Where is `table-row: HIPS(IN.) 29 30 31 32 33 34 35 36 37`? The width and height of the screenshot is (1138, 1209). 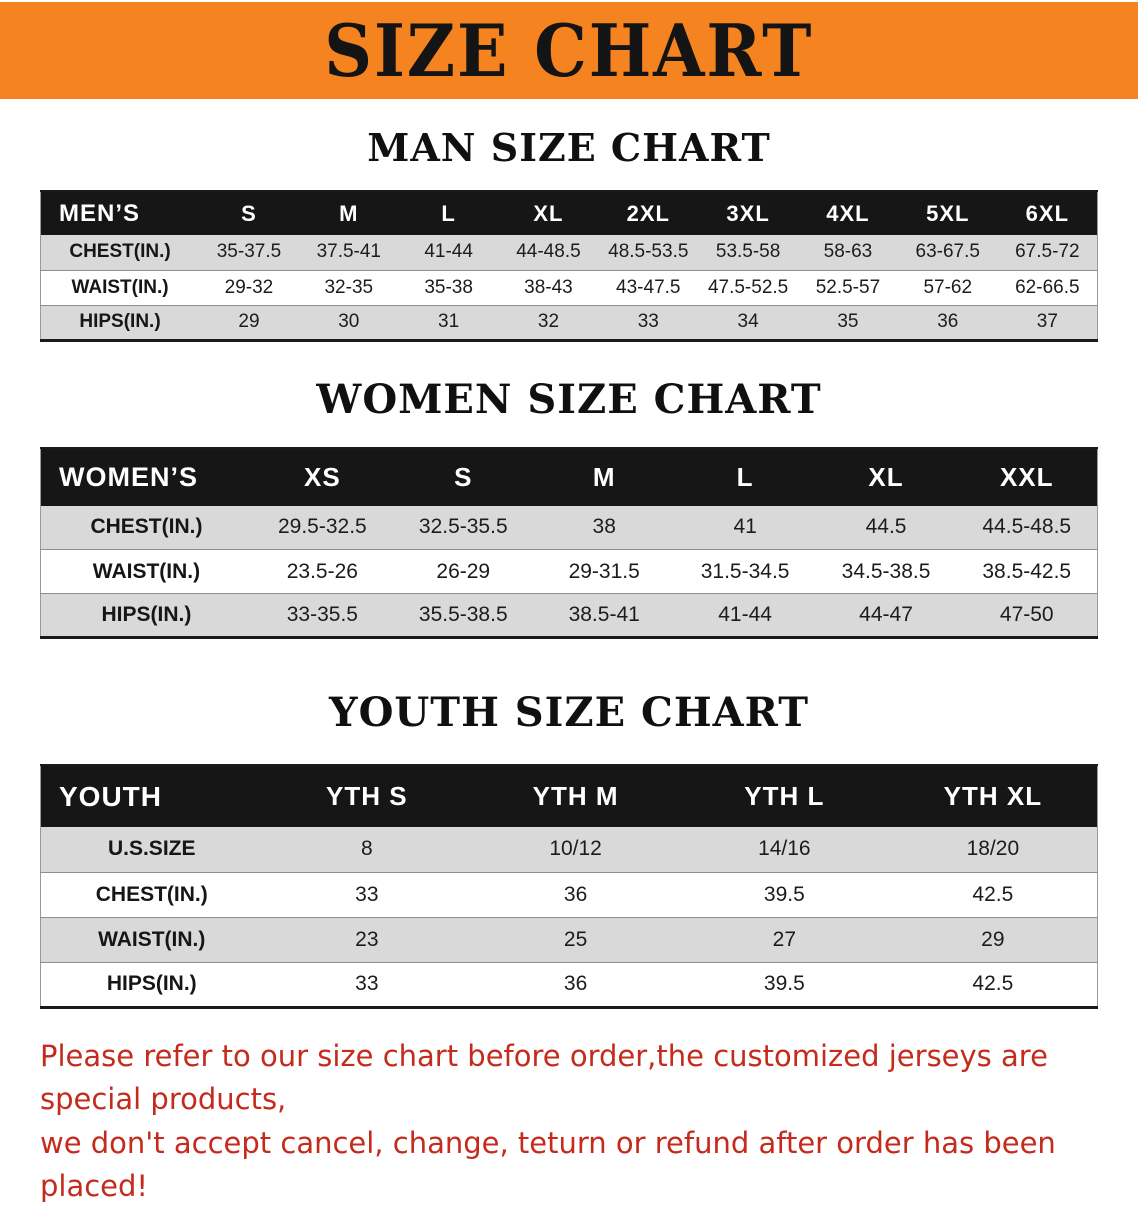 table-row: HIPS(IN.) 29 30 31 32 33 34 35 36 37 is located at coordinates (569, 322).